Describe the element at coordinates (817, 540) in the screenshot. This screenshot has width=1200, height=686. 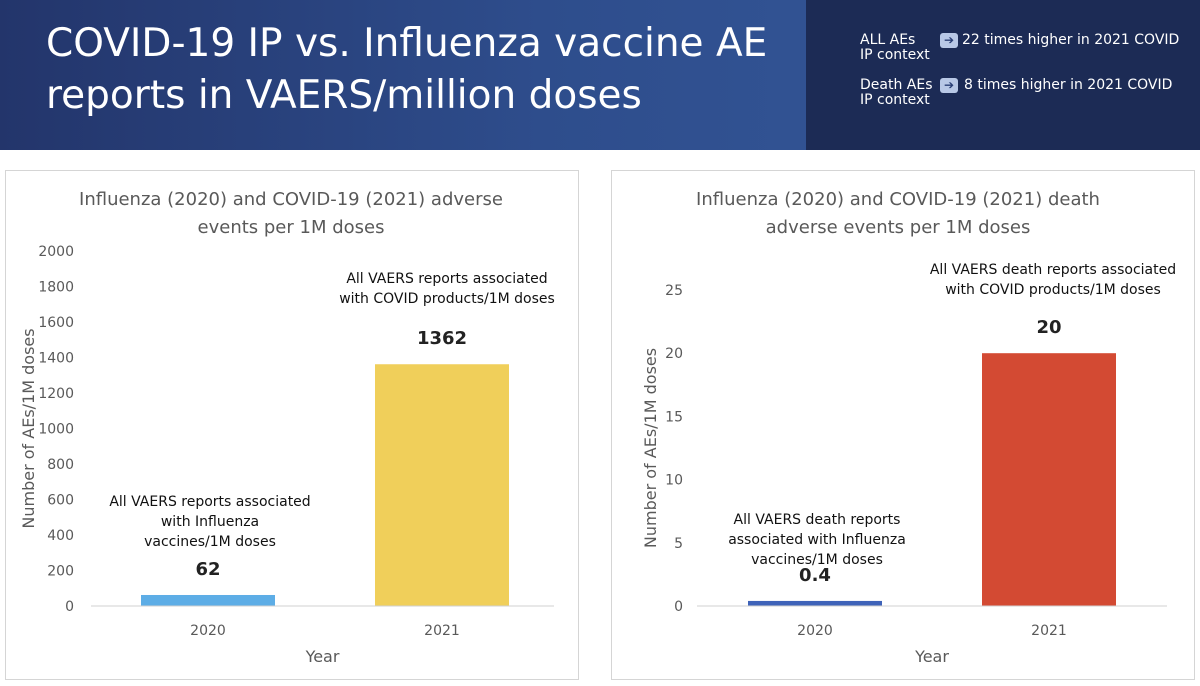
I see `annotation-line: associated with Influenza` at that location.